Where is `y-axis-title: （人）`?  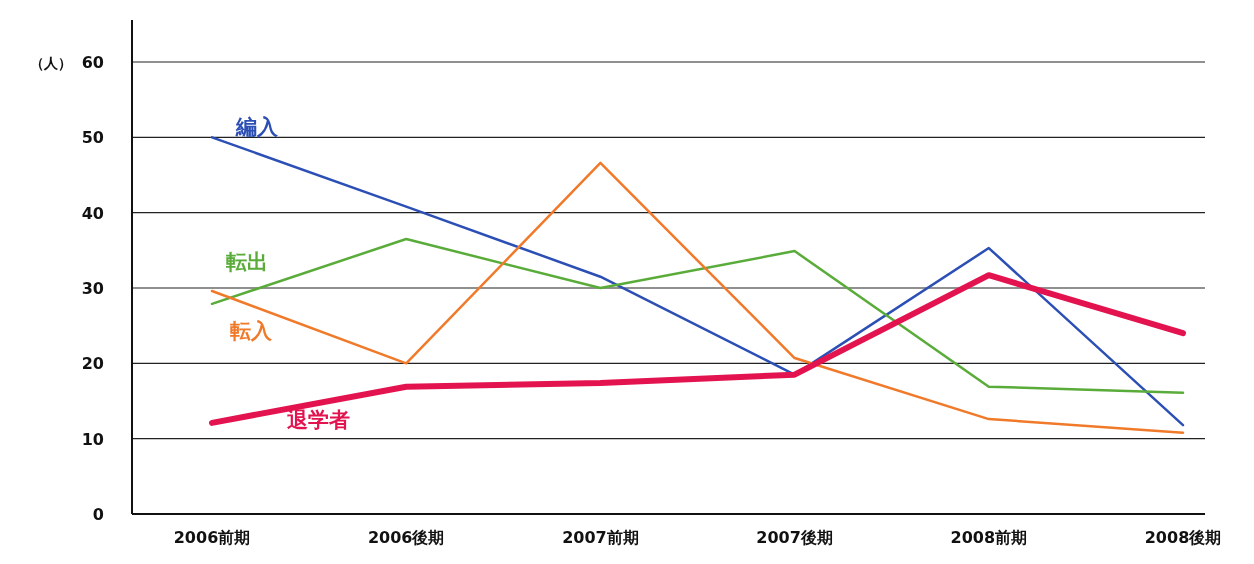 y-axis-title: （人） is located at coordinates (51, 63).